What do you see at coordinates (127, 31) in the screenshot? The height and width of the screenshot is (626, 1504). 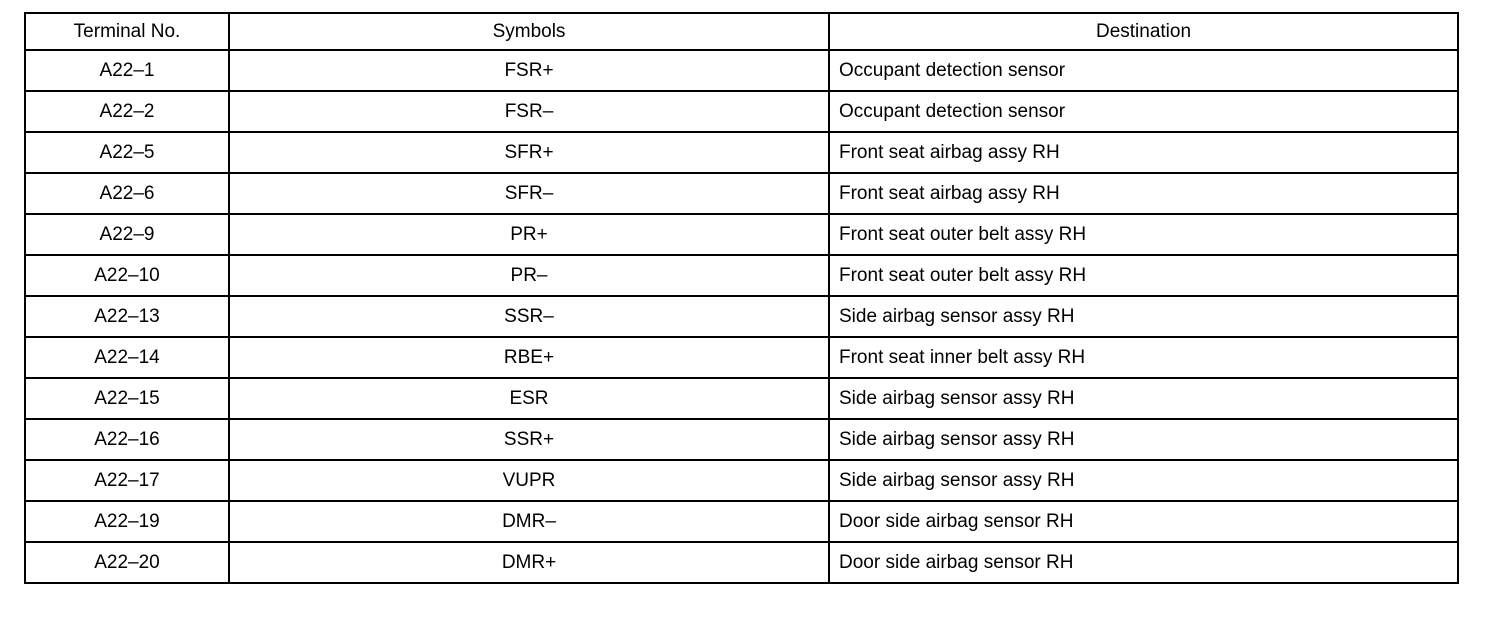 I see `header-terminal-no: Terminal No.` at bounding box center [127, 31].